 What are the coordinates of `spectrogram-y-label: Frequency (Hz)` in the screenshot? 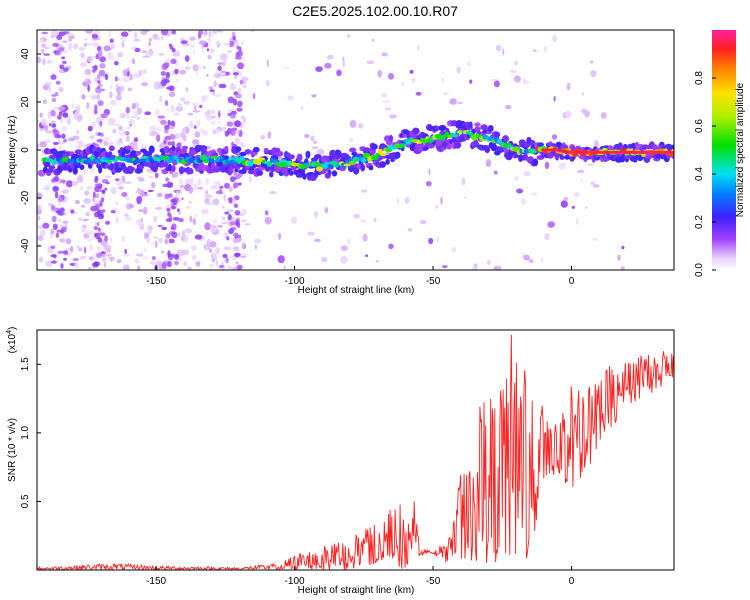 It's located at (12, 150).